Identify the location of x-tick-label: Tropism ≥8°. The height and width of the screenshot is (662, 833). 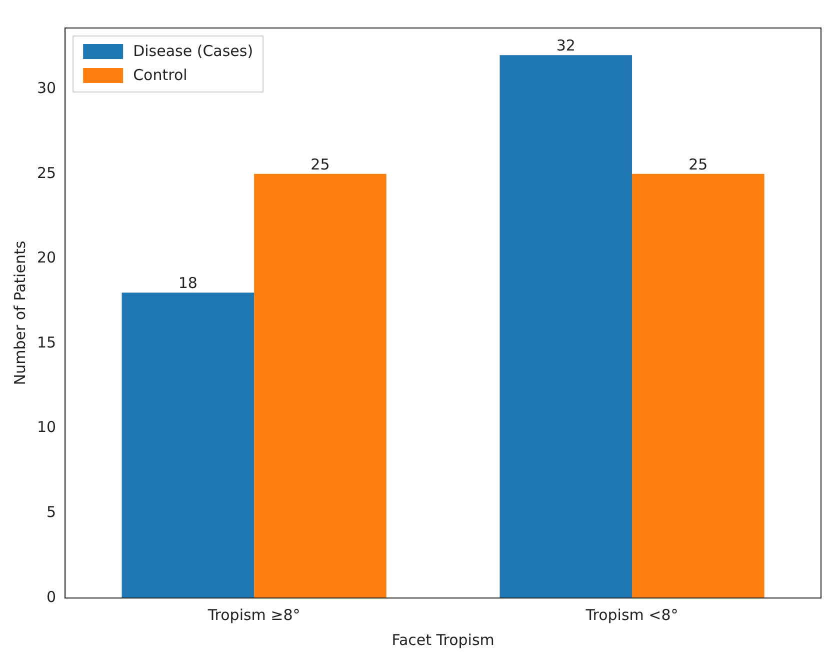
(253, 615).